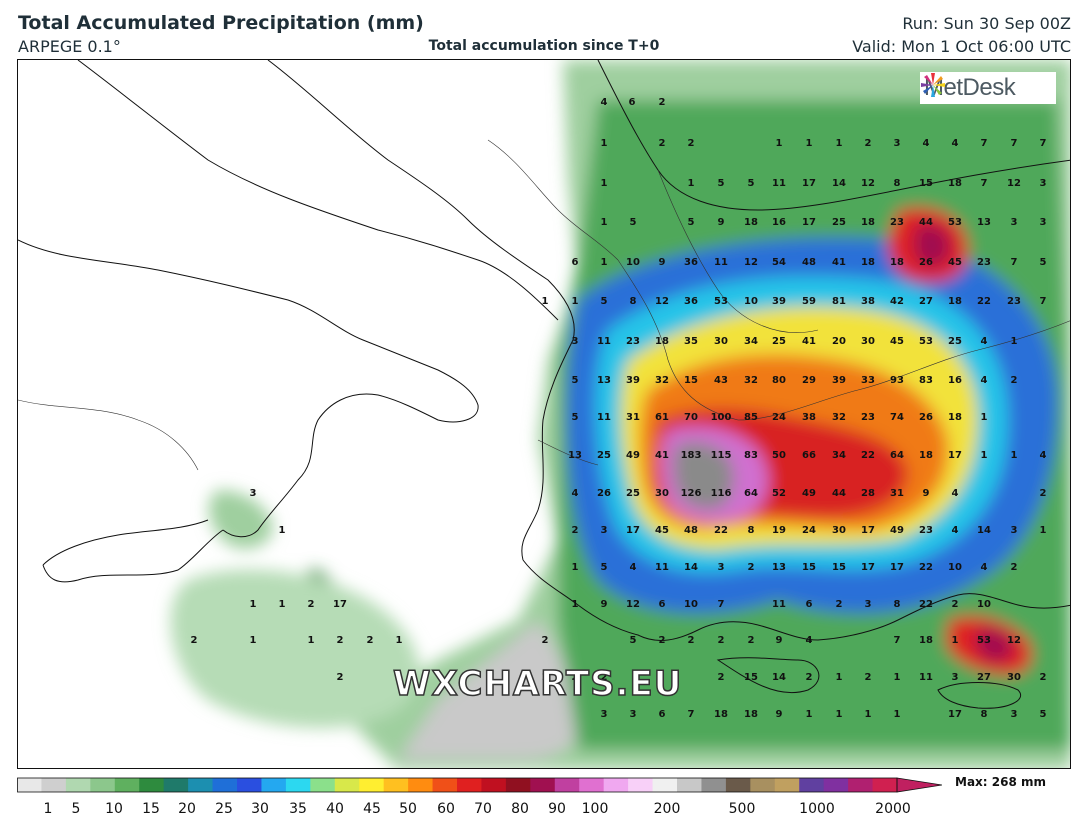 The image size is (1088, 835). What do you see at coordinates (868, 380) in the screenshot?
I see `value-label: 33` at bounding box center [868, 380].